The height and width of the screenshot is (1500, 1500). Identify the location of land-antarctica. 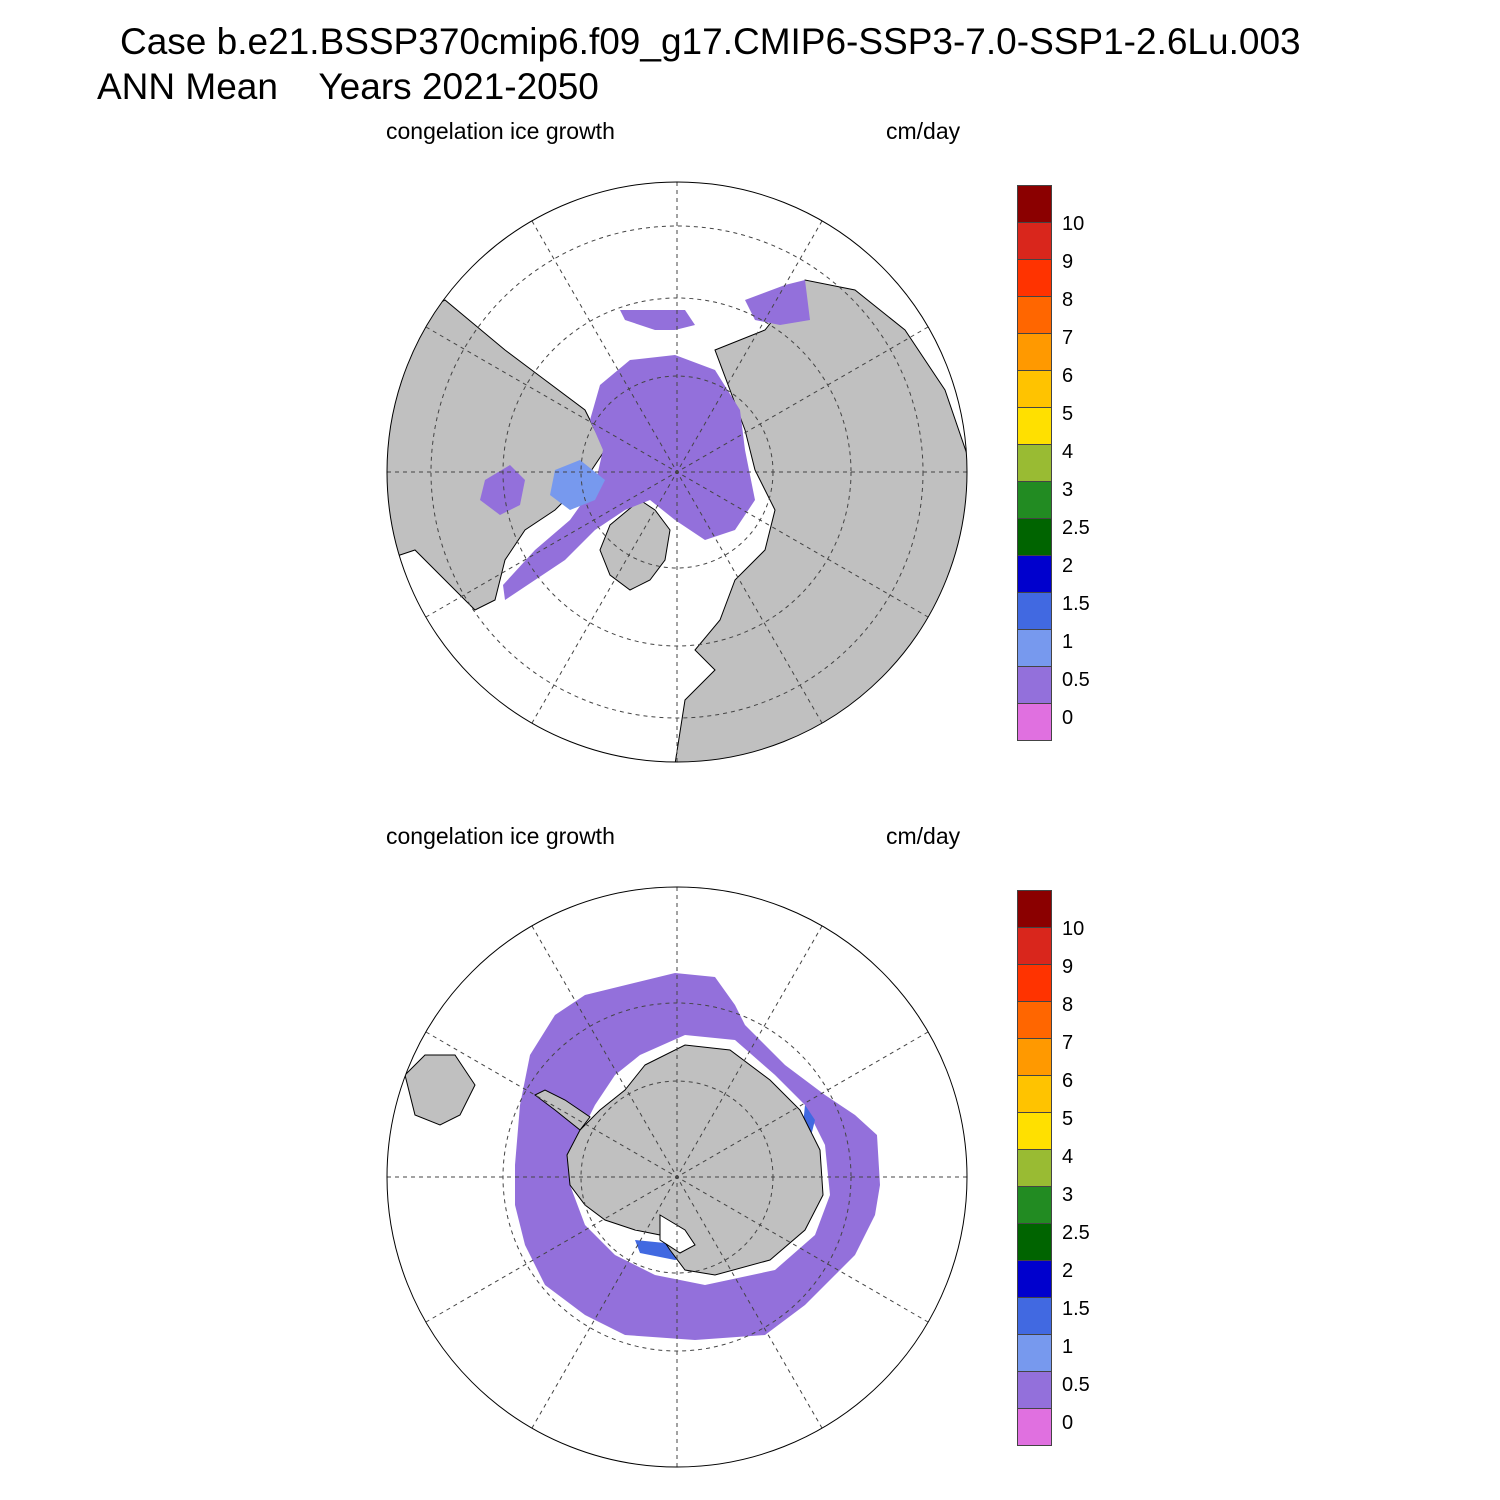
(695, 1160).